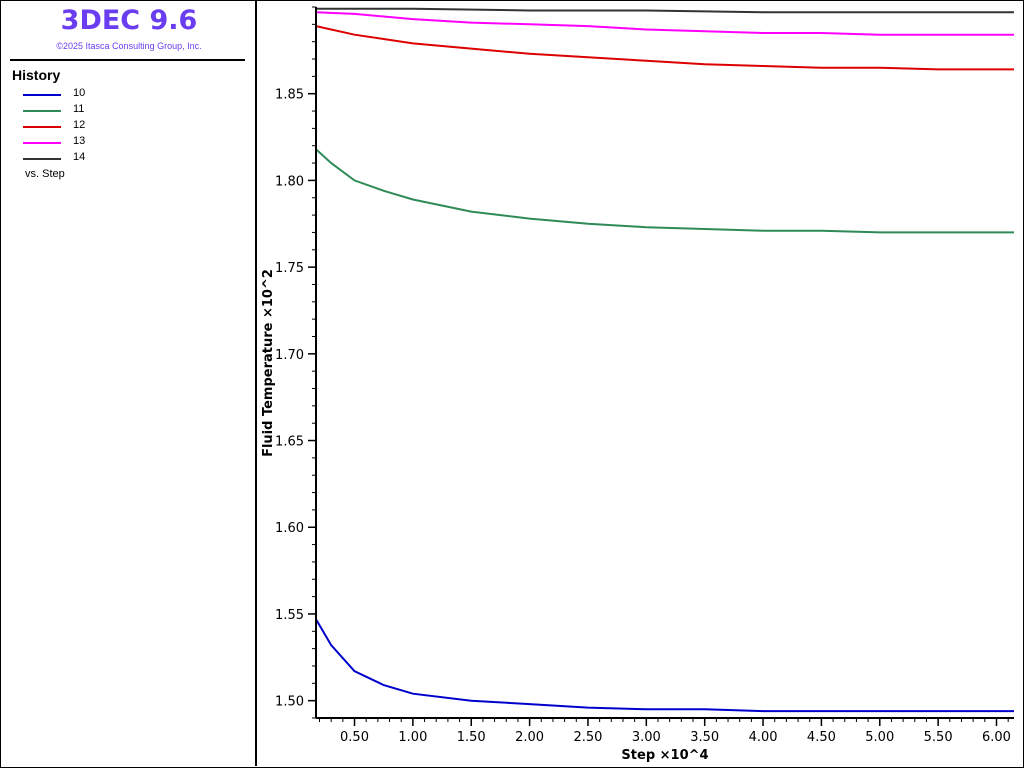  What do you see at coordinates (79, 157) in the screenshot?
I see `legend-label: 14` at bounding box center [79, 157].